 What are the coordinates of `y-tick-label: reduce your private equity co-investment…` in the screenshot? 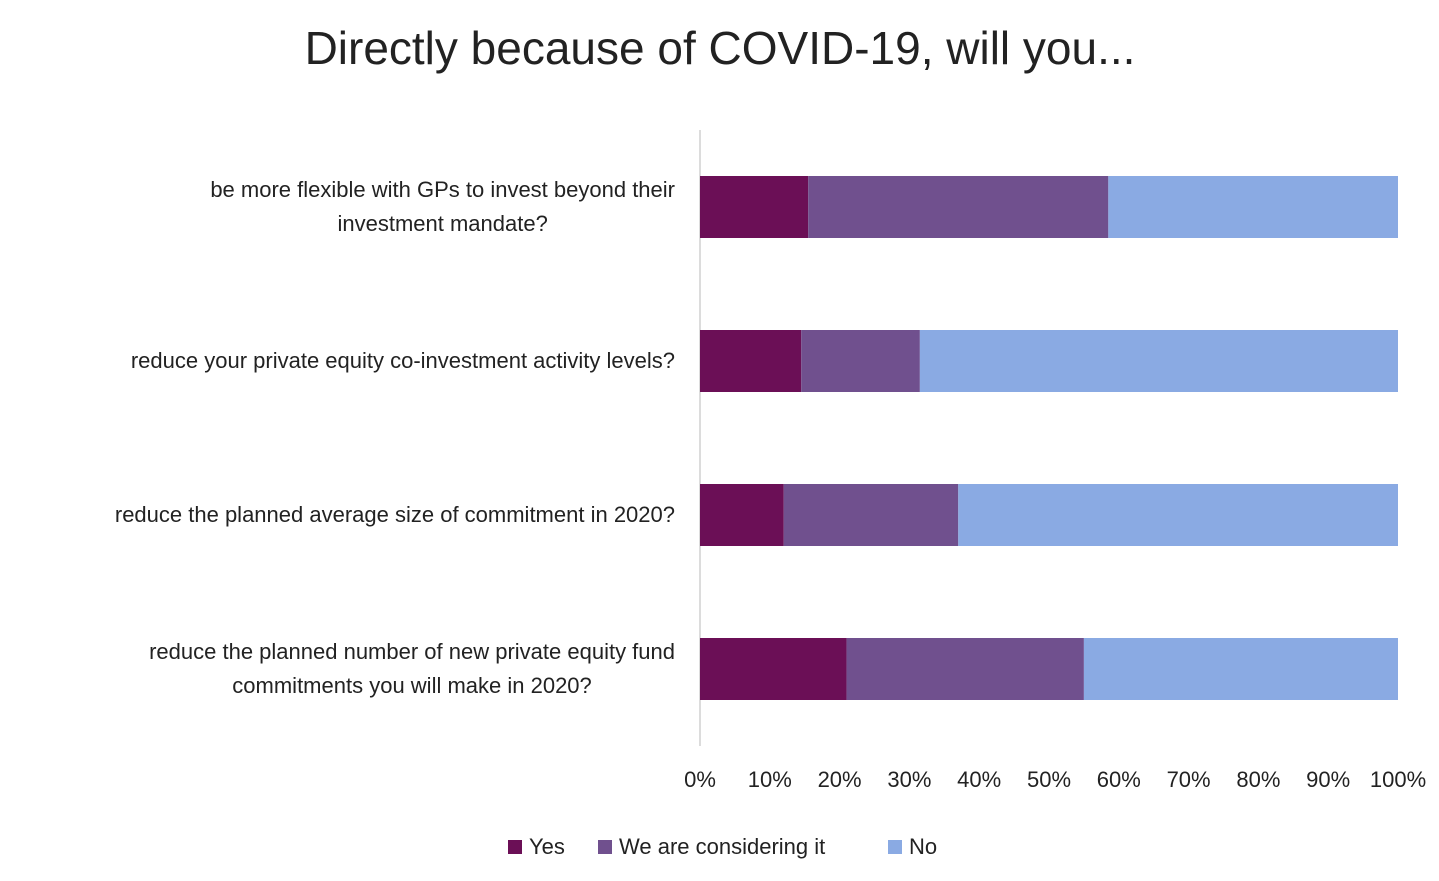 It's located at (402, 360).